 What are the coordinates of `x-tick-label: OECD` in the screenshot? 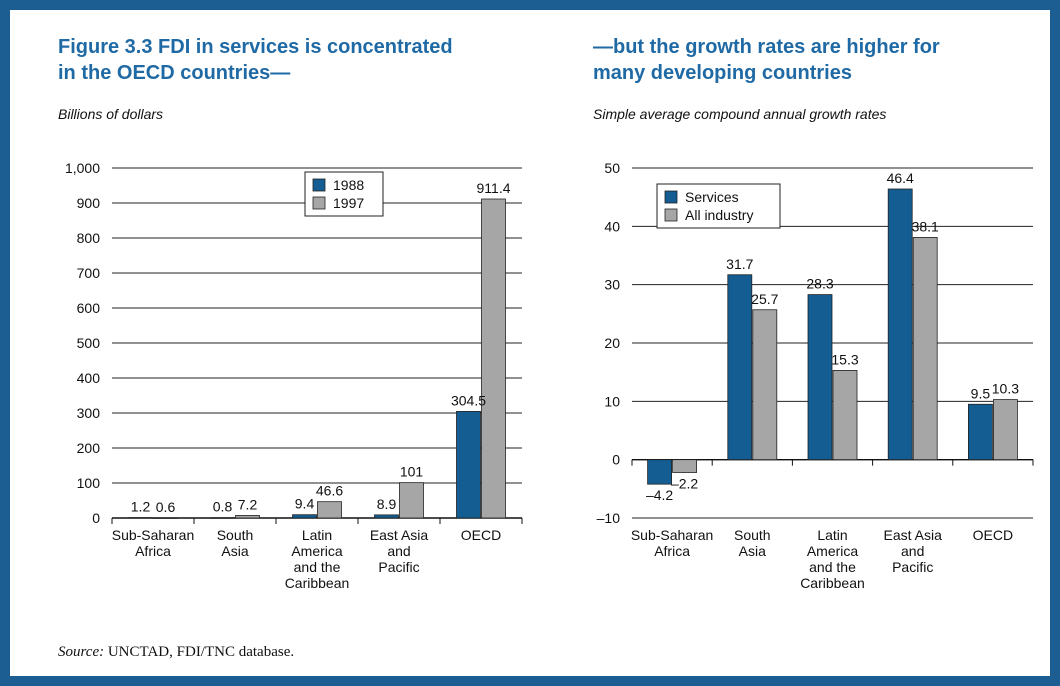 It's located at (481, 535).